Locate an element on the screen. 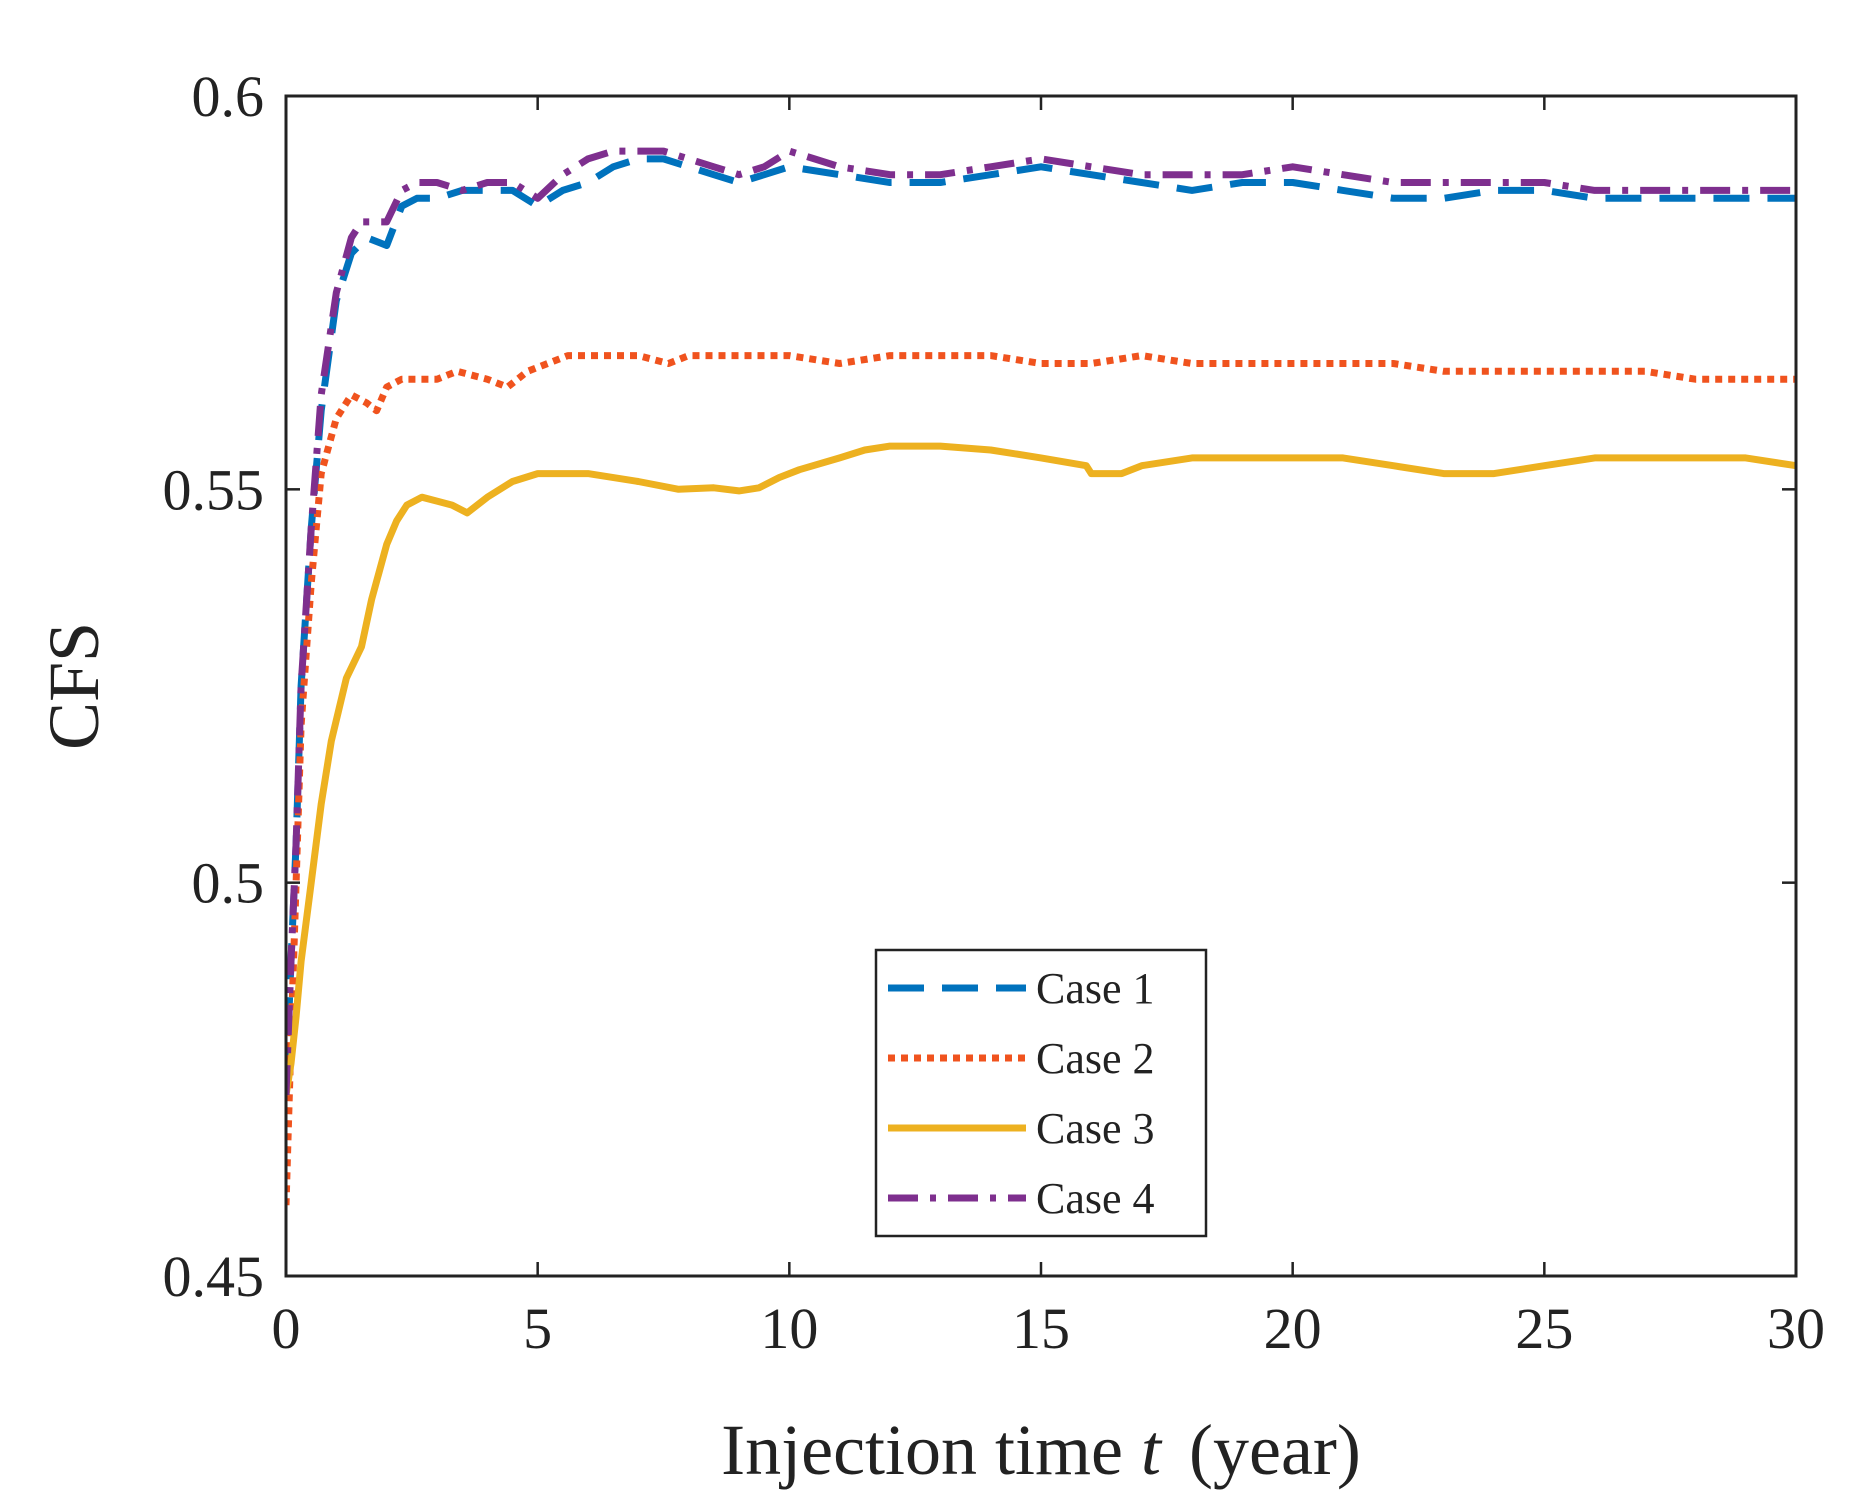  y-axis-title: CFS is located at coordinates (74, 686).